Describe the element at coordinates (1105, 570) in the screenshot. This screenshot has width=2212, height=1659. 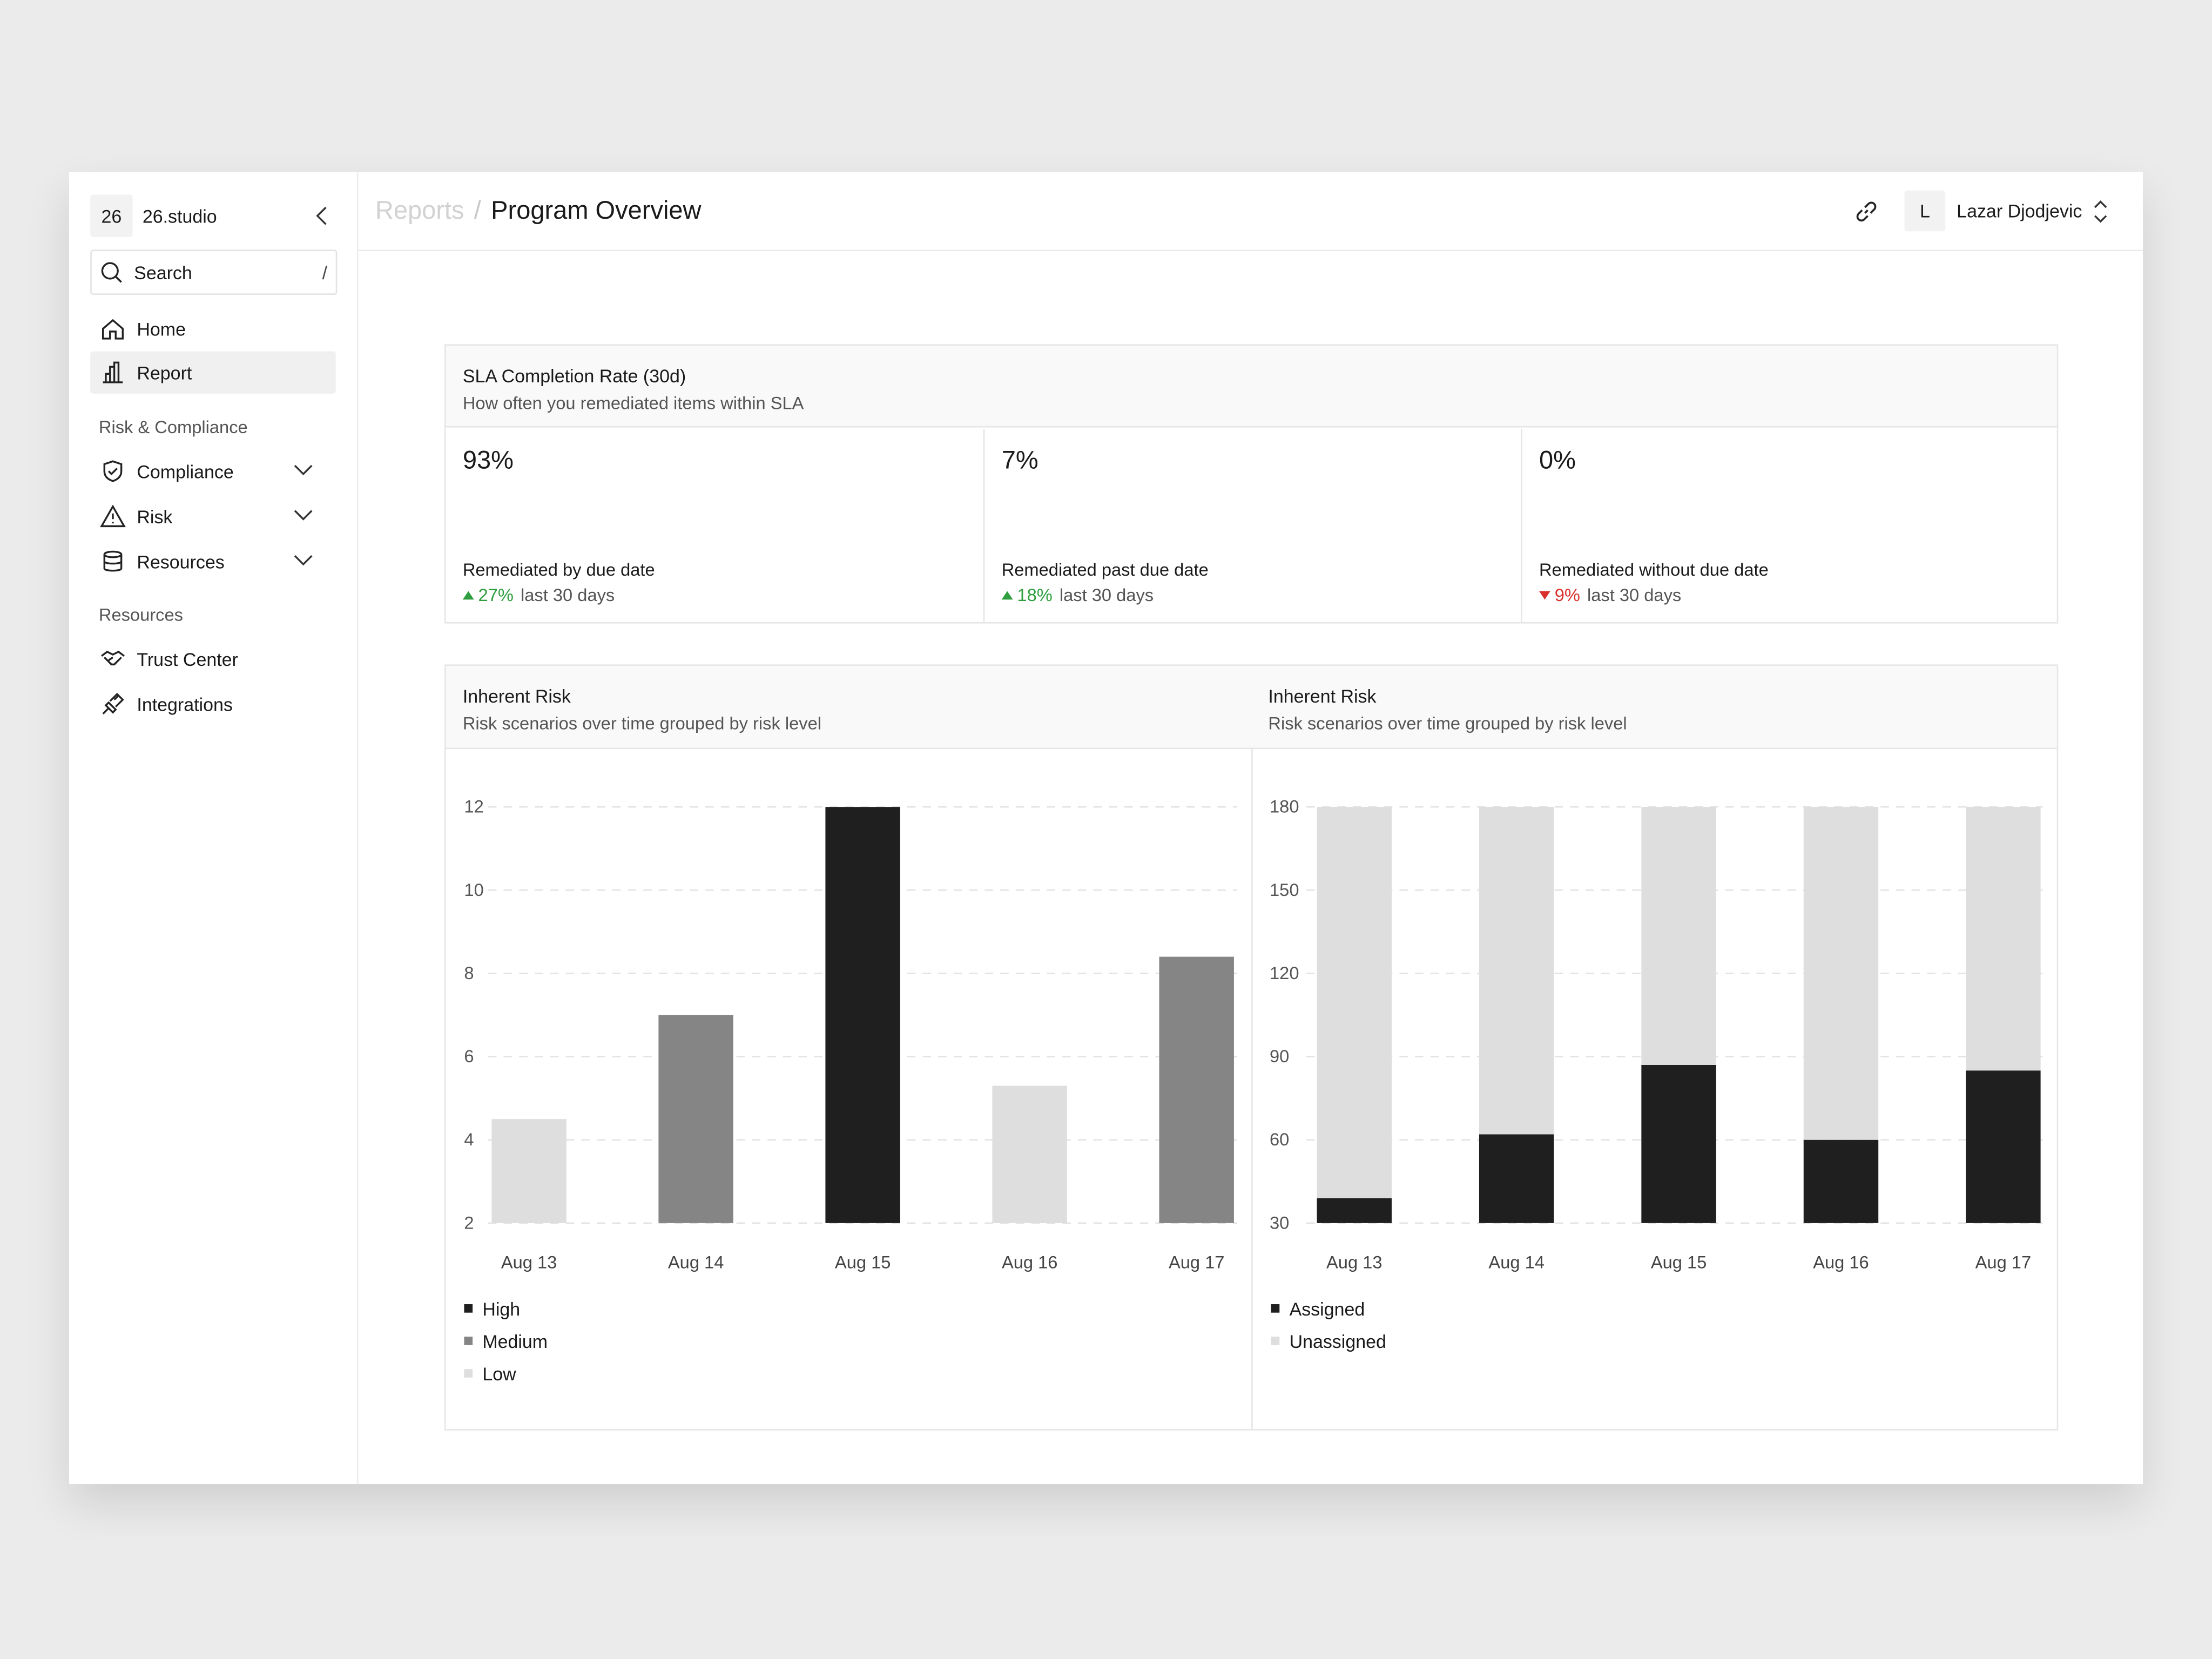
I see `metric-label: Remediated past due date` at that location.